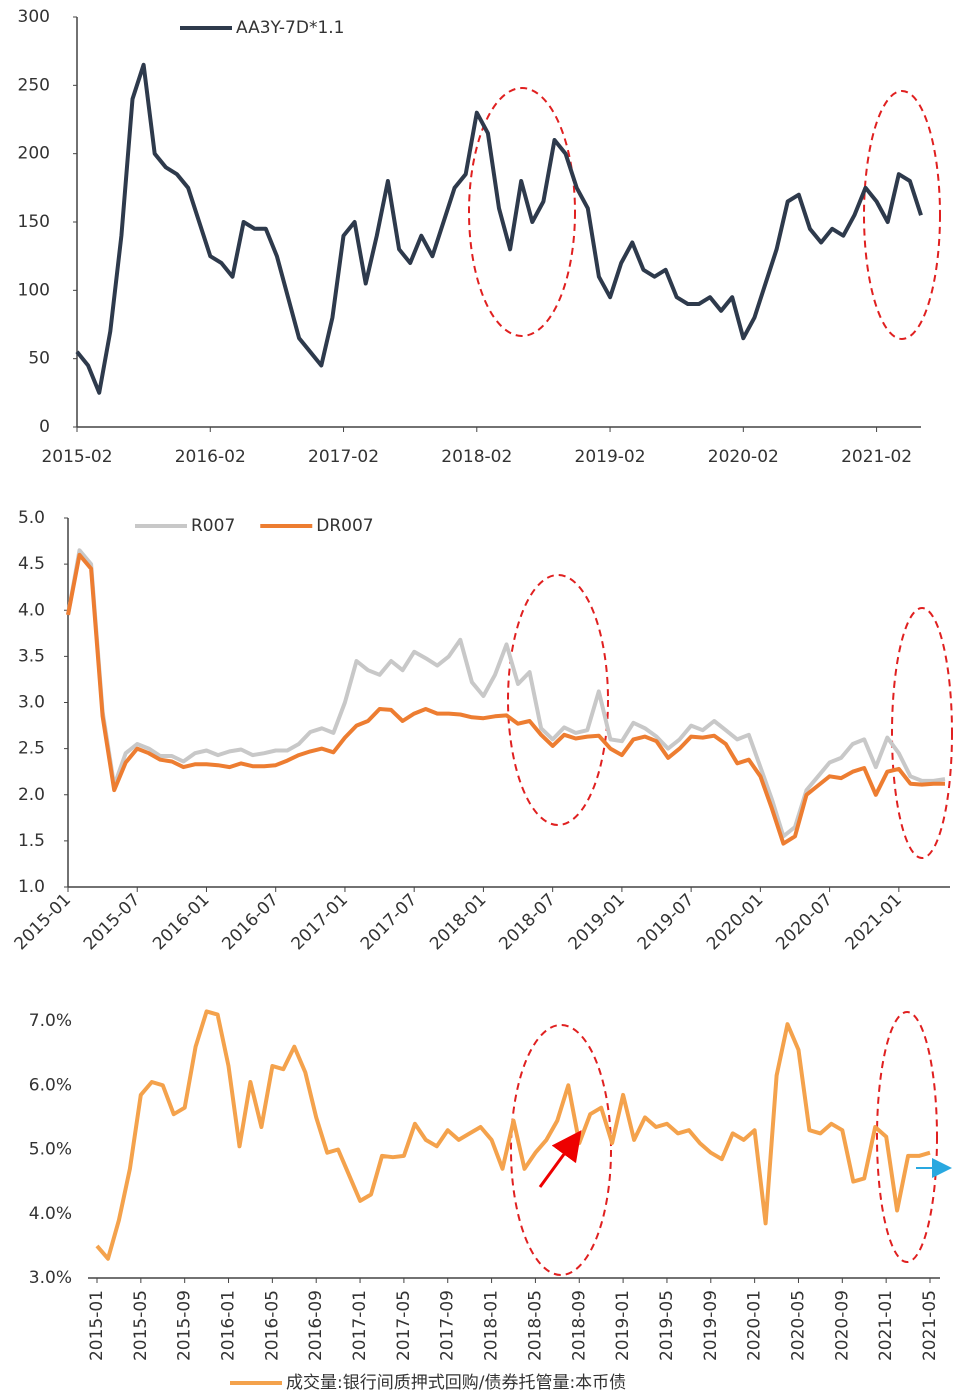 This screenshot has height=1396, width=953. I want to click on y-tick-label: 200, so click(34, 154).